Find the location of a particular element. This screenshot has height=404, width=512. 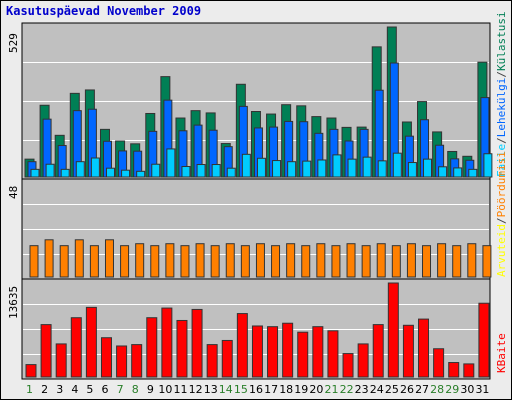

x-tick-label-day-26: 26 is located at coordinates (406, 389).